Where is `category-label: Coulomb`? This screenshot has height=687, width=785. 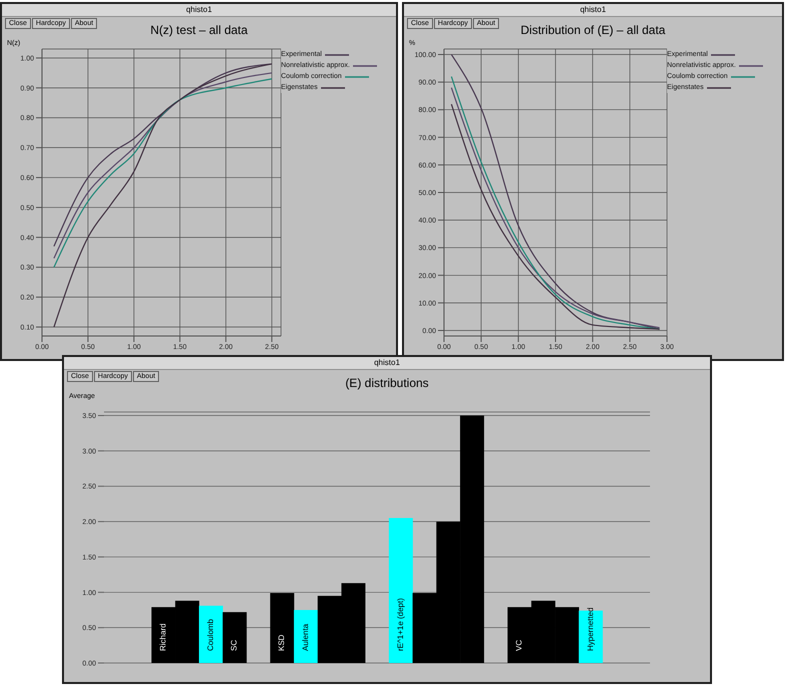 category-label: Coulomb is located at coordinates (210, 634).